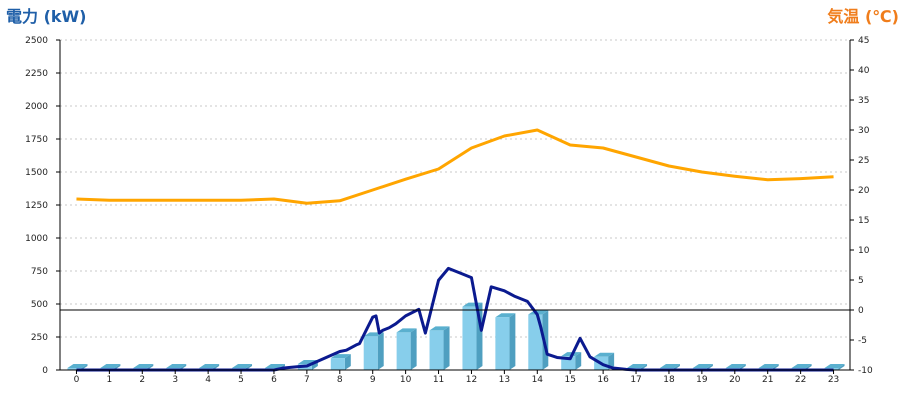  I want to click on left-tick-label: 750, so click(39, 272).